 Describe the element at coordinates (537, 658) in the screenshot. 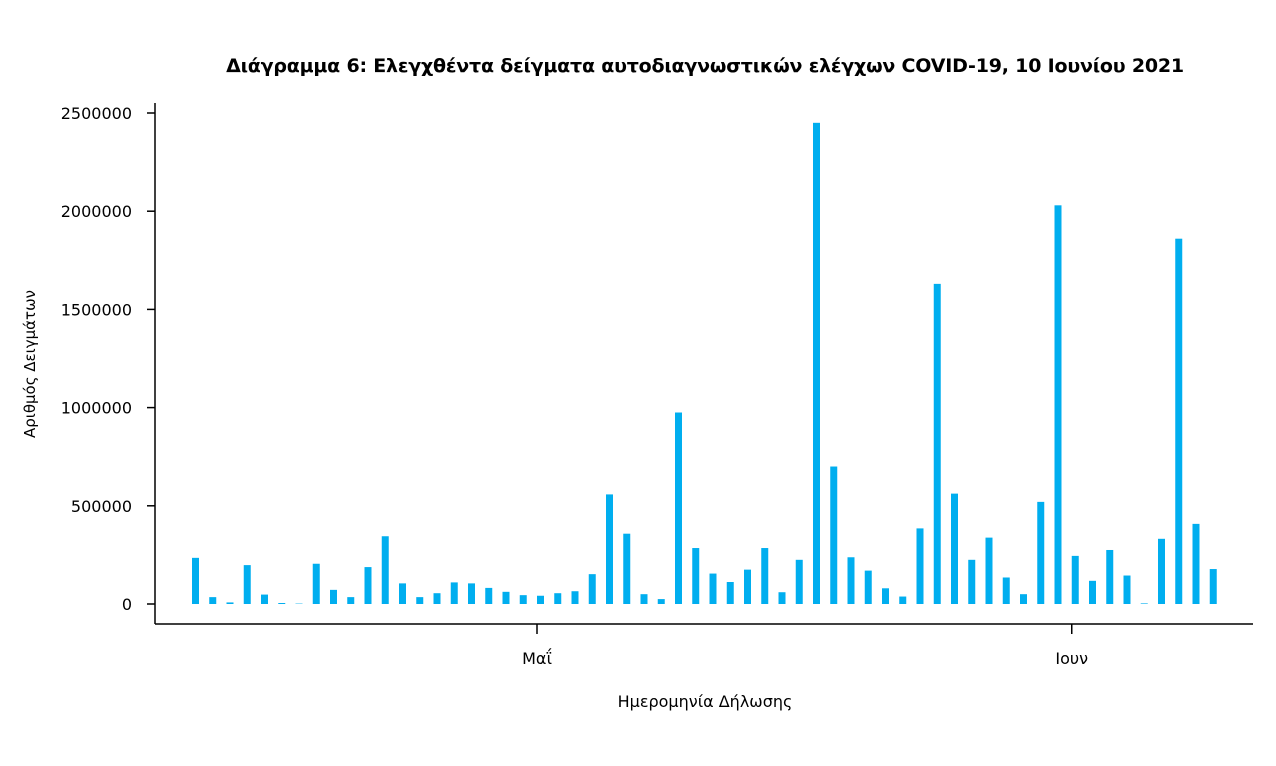

I see `x-tick-label: Μαΐ` at that location.